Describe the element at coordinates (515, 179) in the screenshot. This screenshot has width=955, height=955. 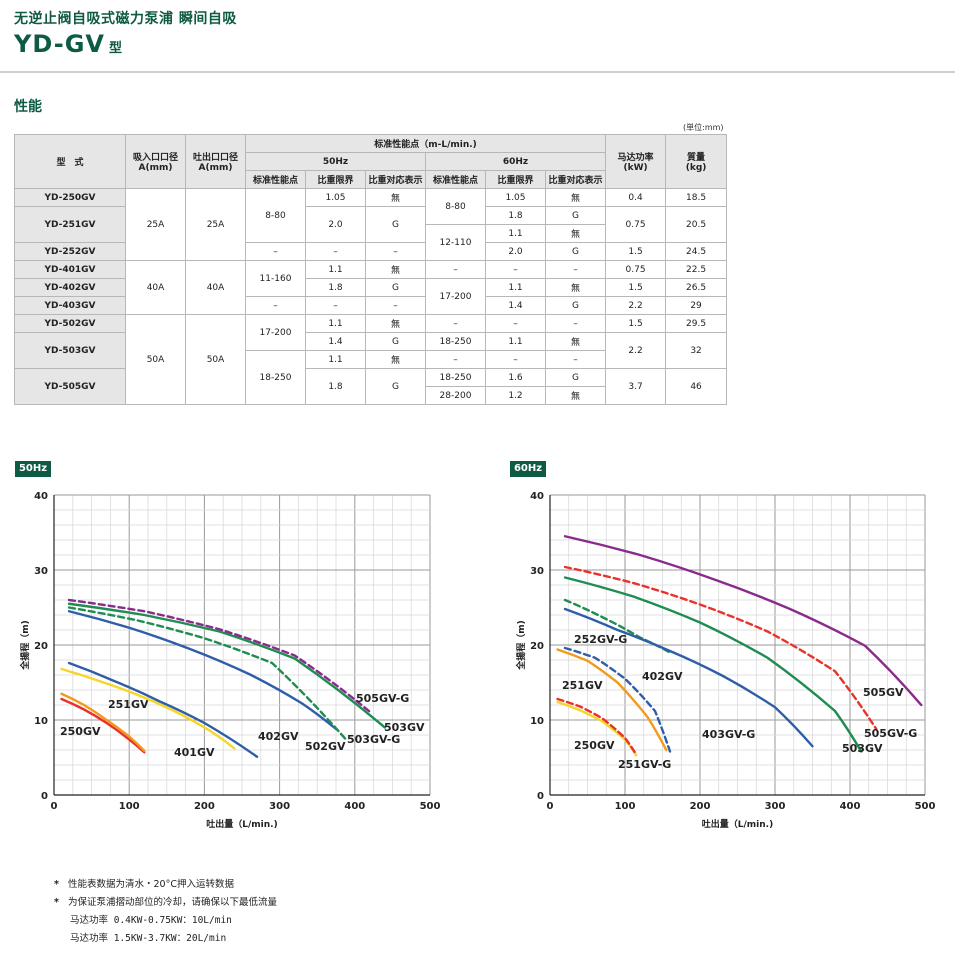
I see `header-sg-60: 比重限界` at that location.